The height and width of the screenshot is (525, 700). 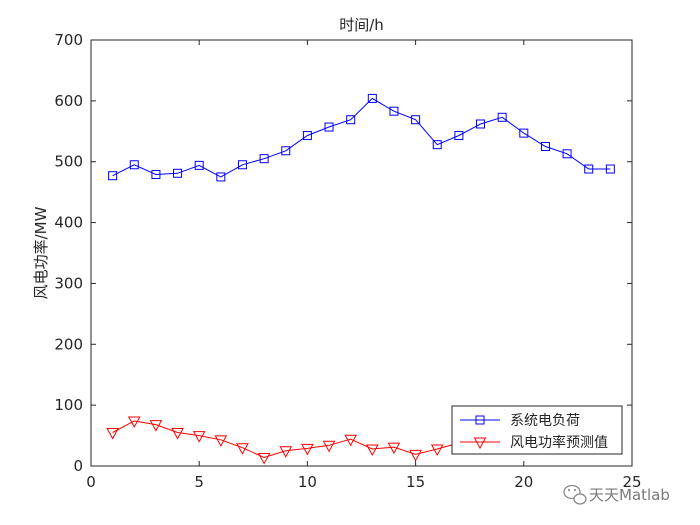 I want to click on x-axis-title: 时间/h, so click(x=361, y=25).